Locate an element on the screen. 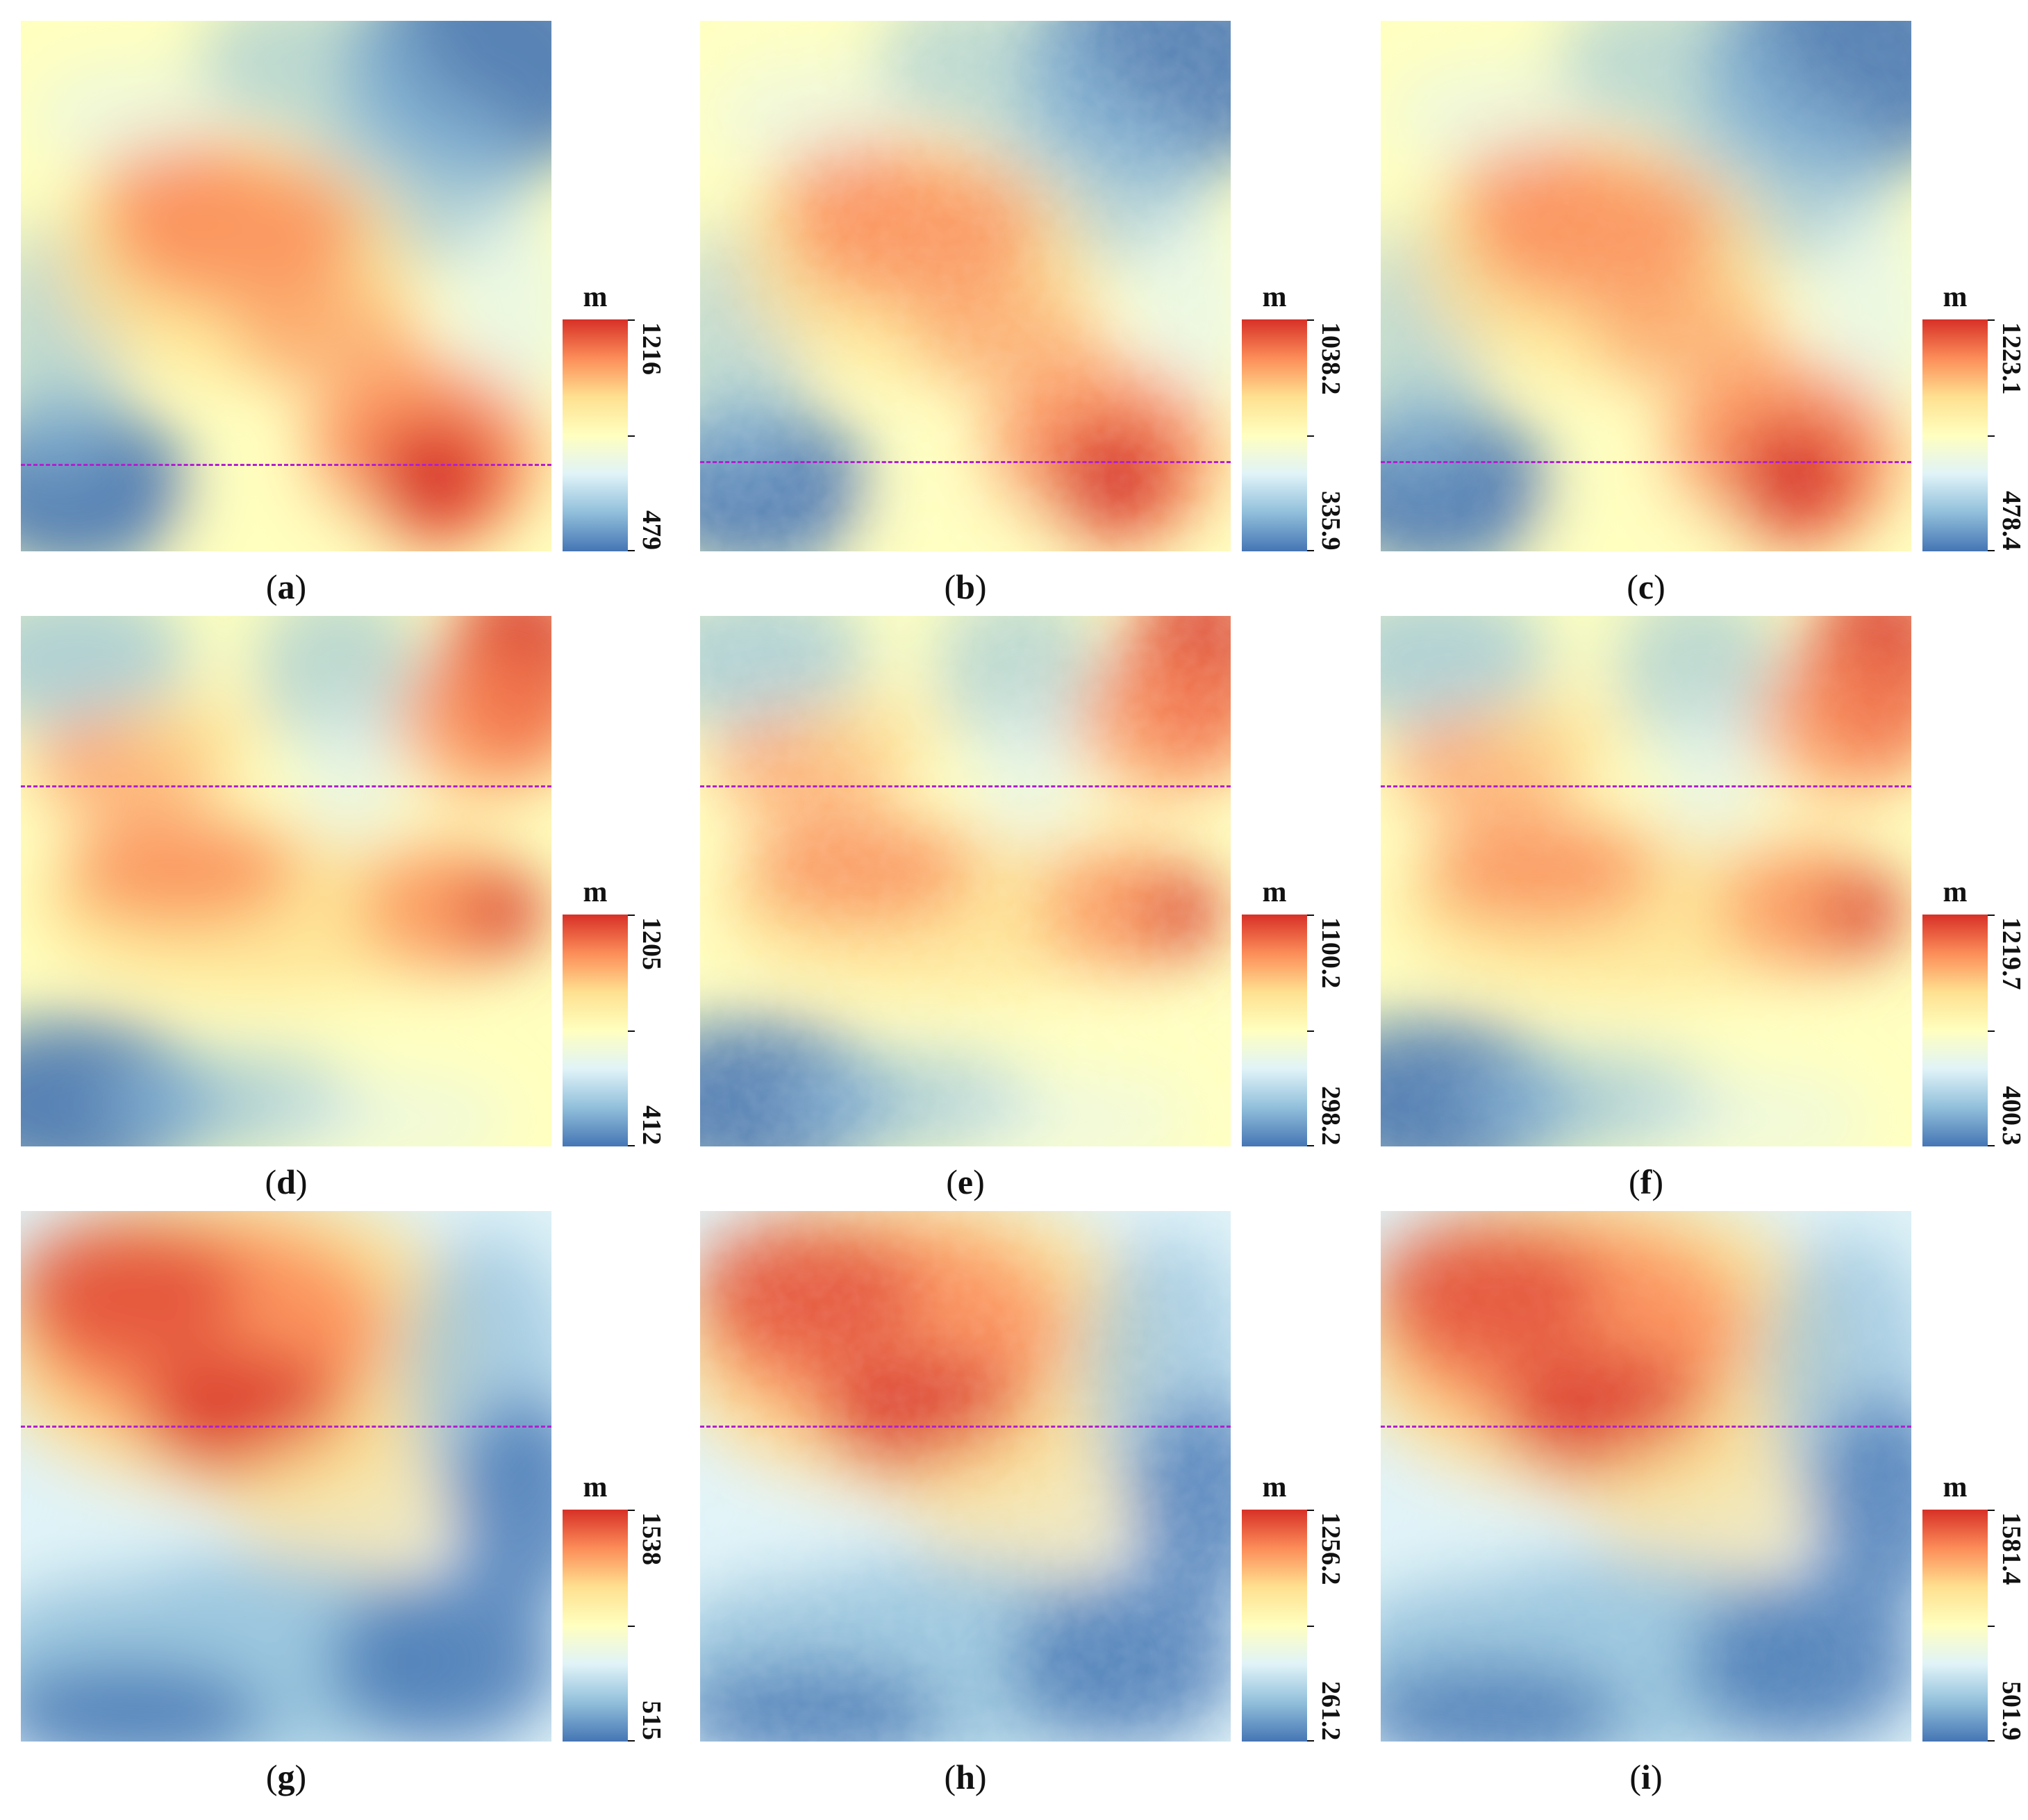 Image resolution: width=2028 pixels, height=1820 pixels. panel-a: m 1216 479 (a) is located at coordinates (360, 318).